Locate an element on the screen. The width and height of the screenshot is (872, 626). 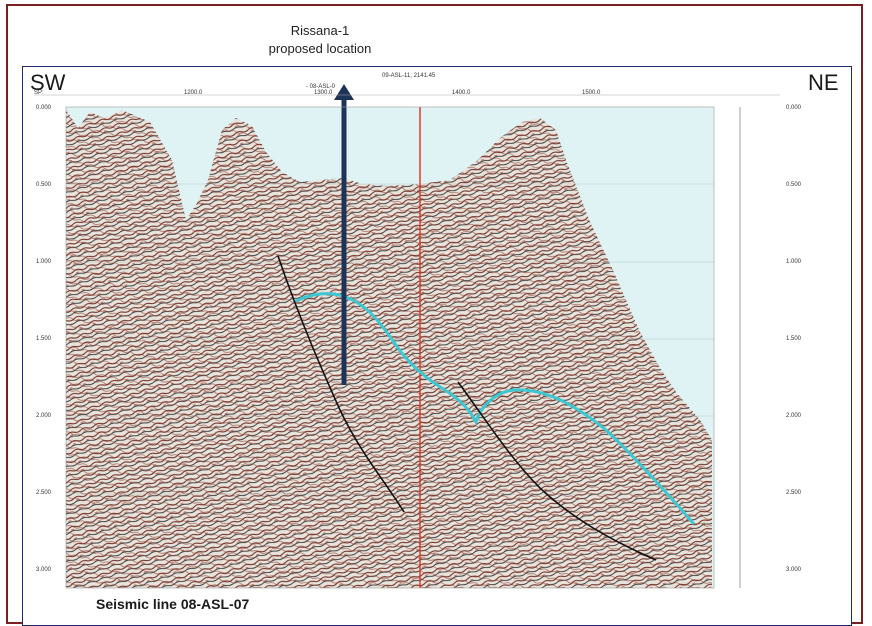
shotpoint-tick: 1200.0 is located at coordinates (193, 93).